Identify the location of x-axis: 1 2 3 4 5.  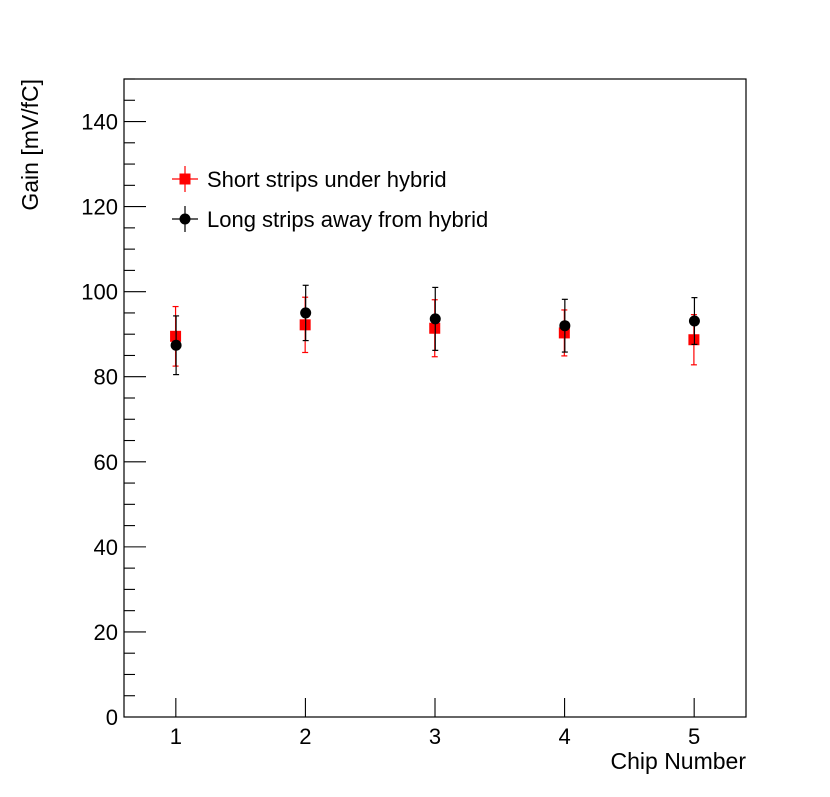
(435, 723).